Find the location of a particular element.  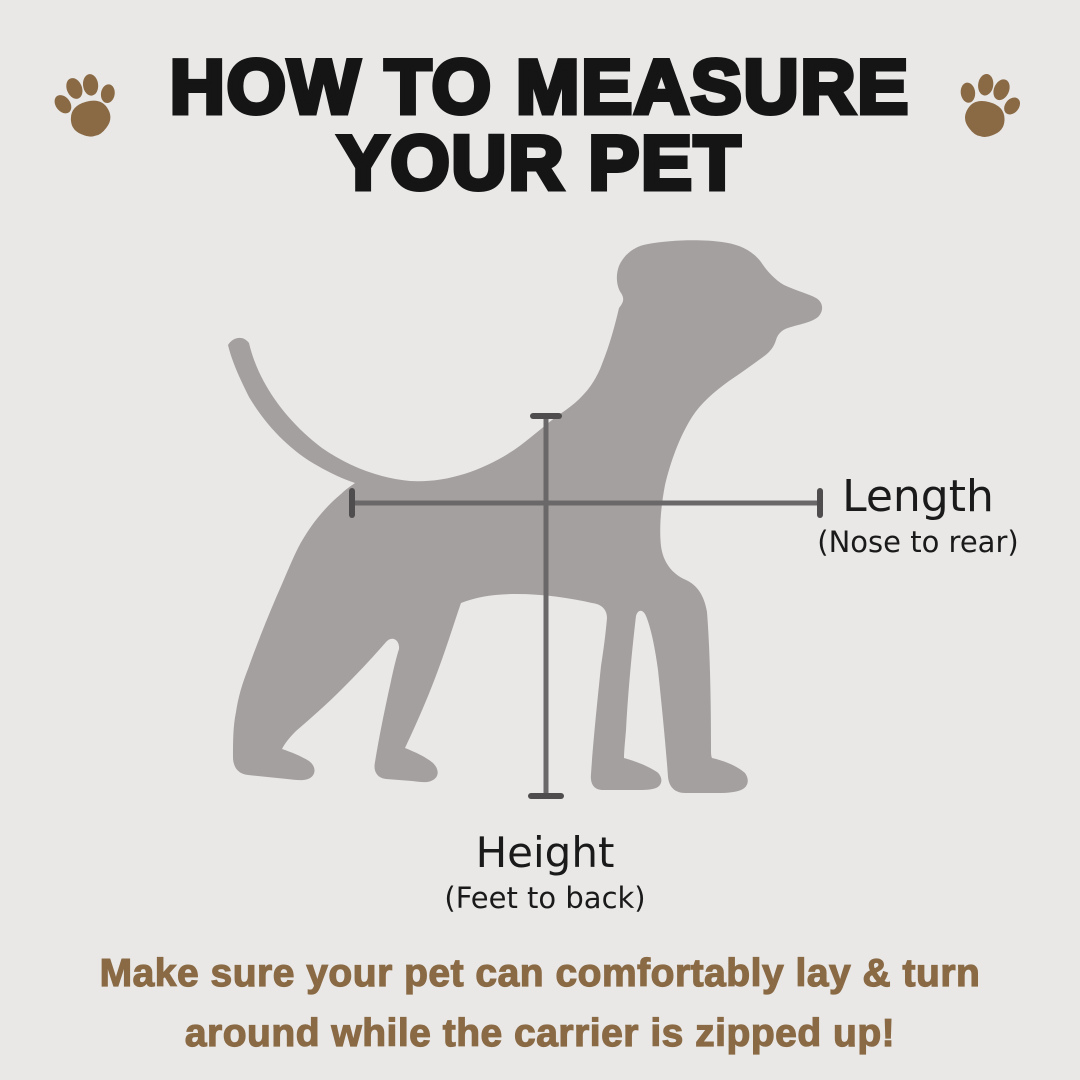

height-sublabel: (Feet to back) is located at coordinates (545, 898).